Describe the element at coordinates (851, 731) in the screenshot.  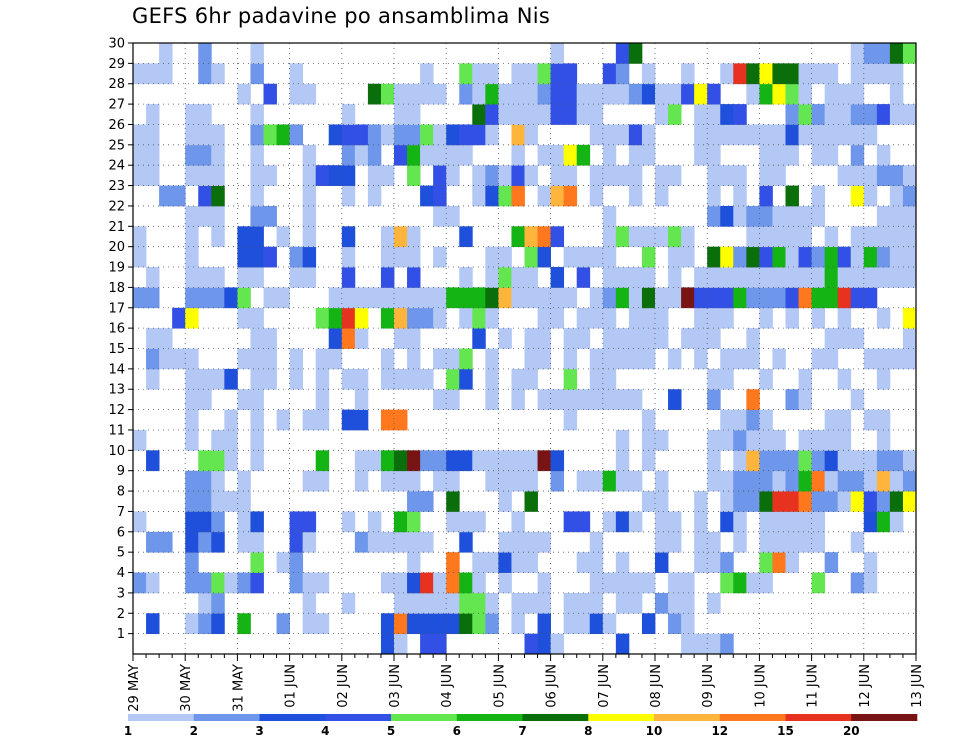
I see `colorbar-label: 20` at that location.